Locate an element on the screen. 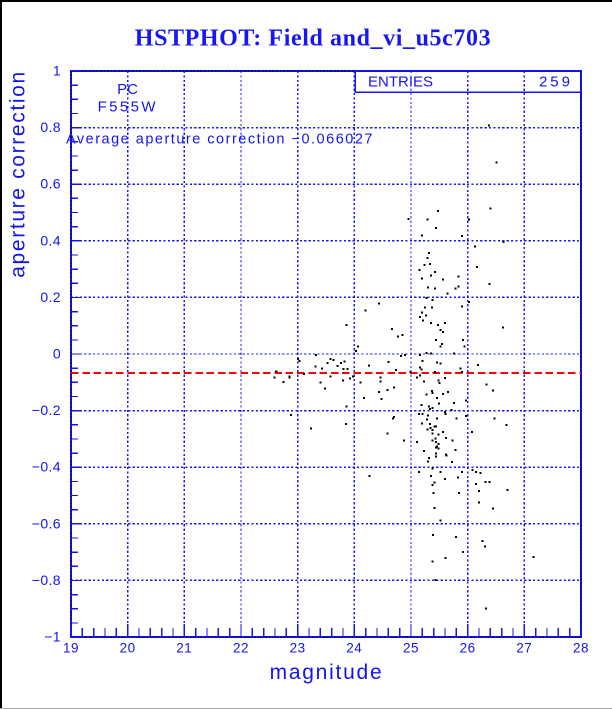 The image size is (612, 709). svg-text: 0.6 is located at coordinates (50, 184).